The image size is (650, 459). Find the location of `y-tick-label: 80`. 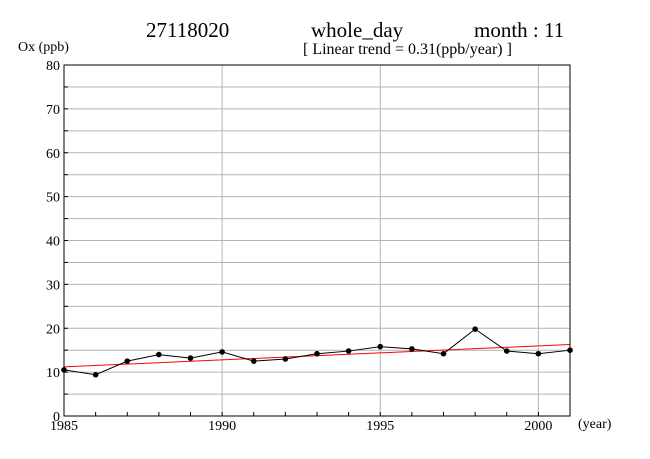

y-tick-label: 80 is located at coordinates (53, 66).